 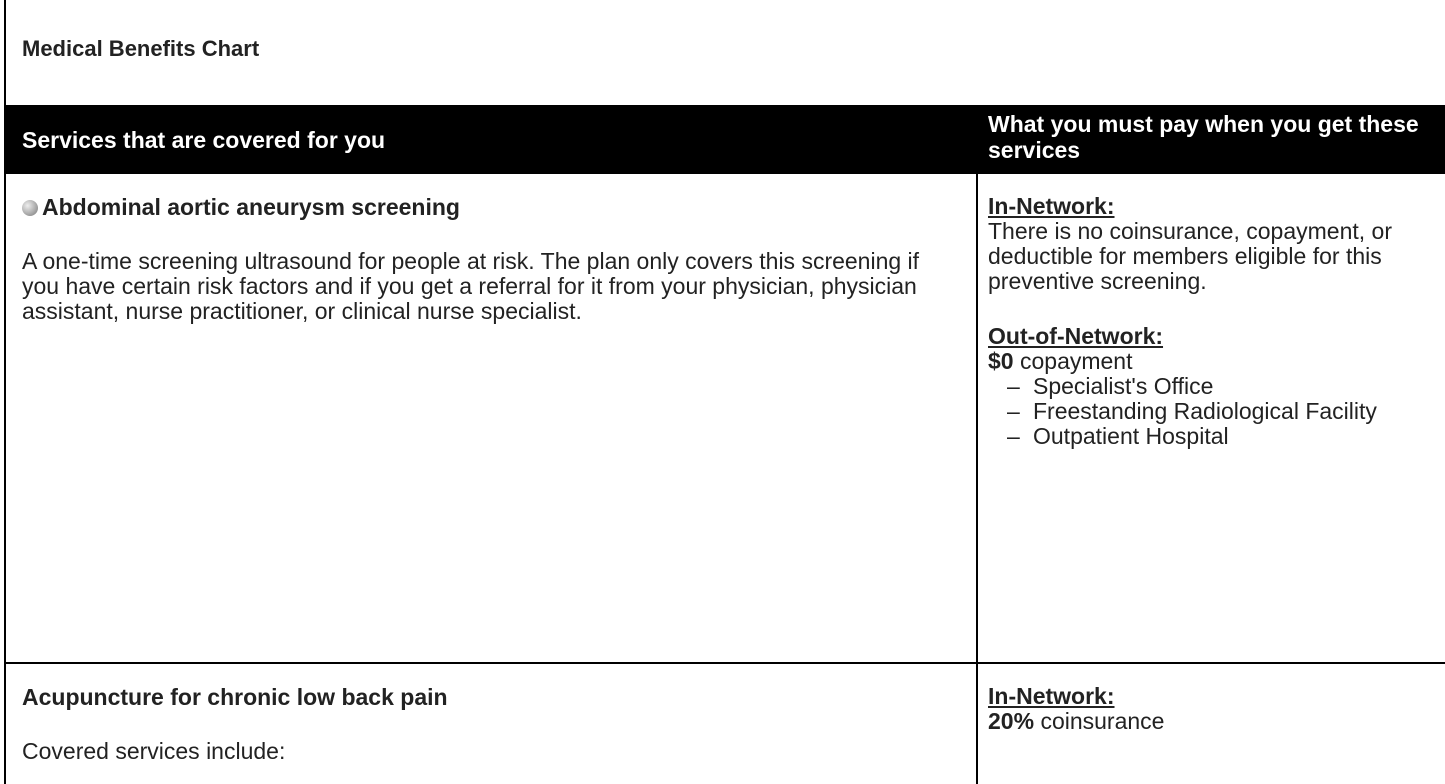 I want to click on cost-text: 20% coinsurance, so click(x=1215, y=721).